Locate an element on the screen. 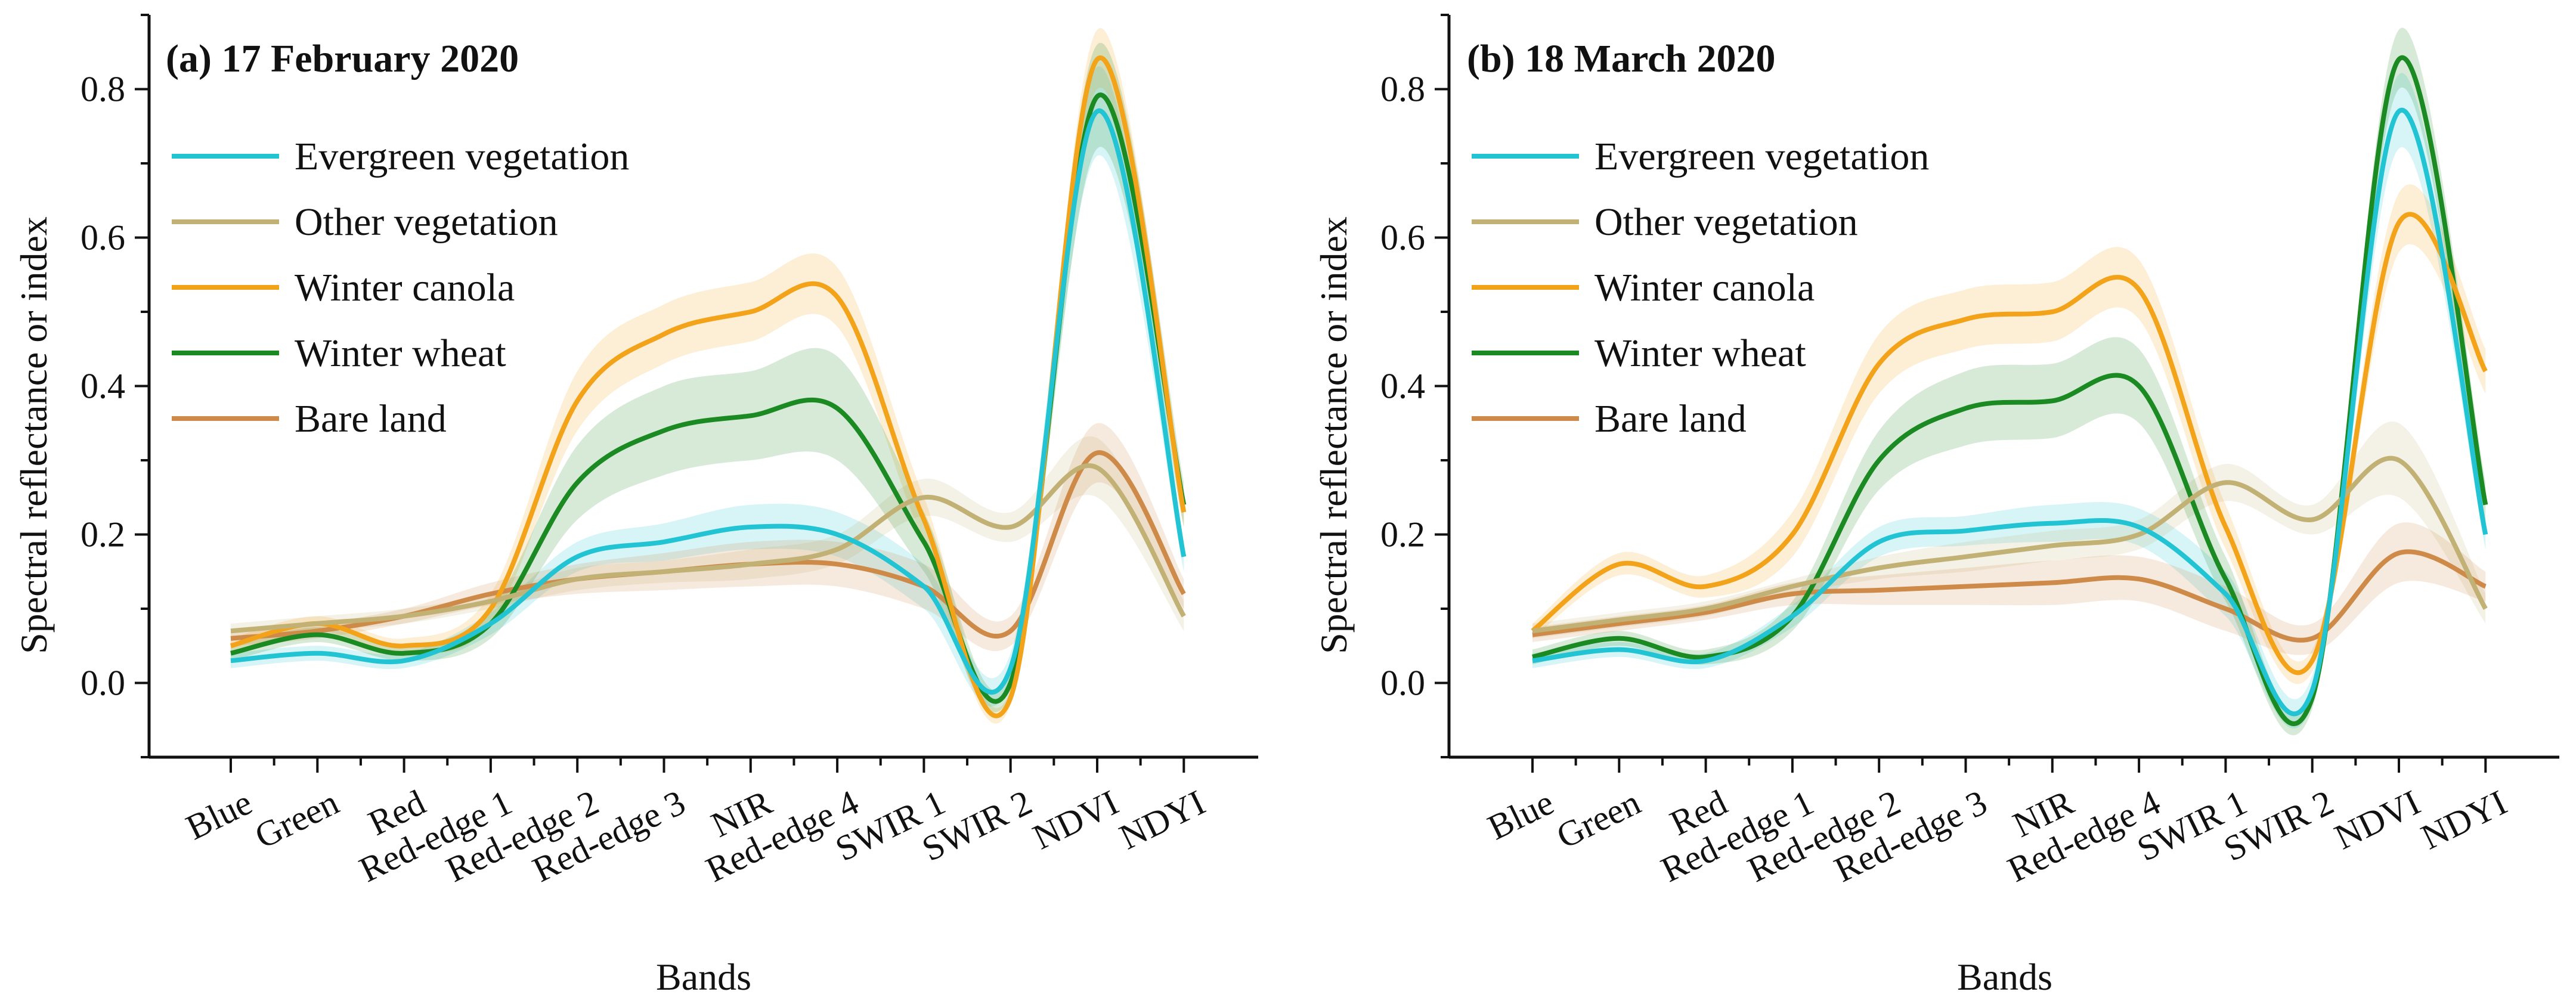 Image resolution: width=2576 pixels, height=1004 pixels. panel-a-title: (a) 17 February 2020 is located at coordinates (342, 58).